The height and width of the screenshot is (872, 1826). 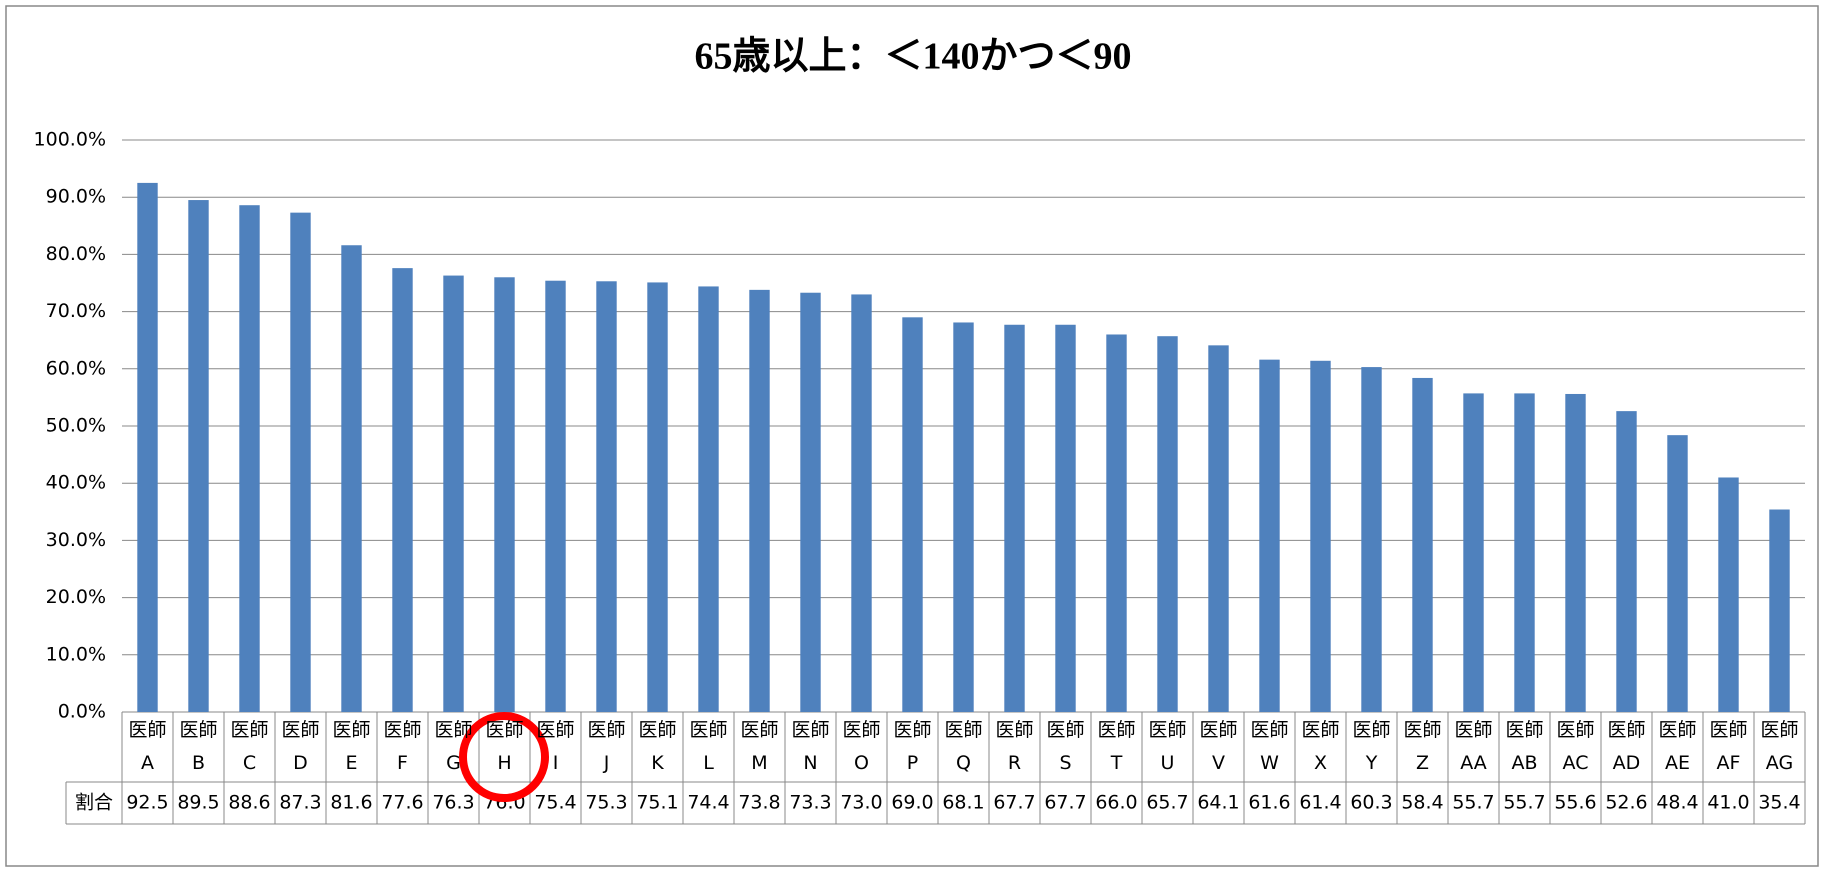 I want to click on x-tick-label: 医師 Y, so click(x=1371, y=746).